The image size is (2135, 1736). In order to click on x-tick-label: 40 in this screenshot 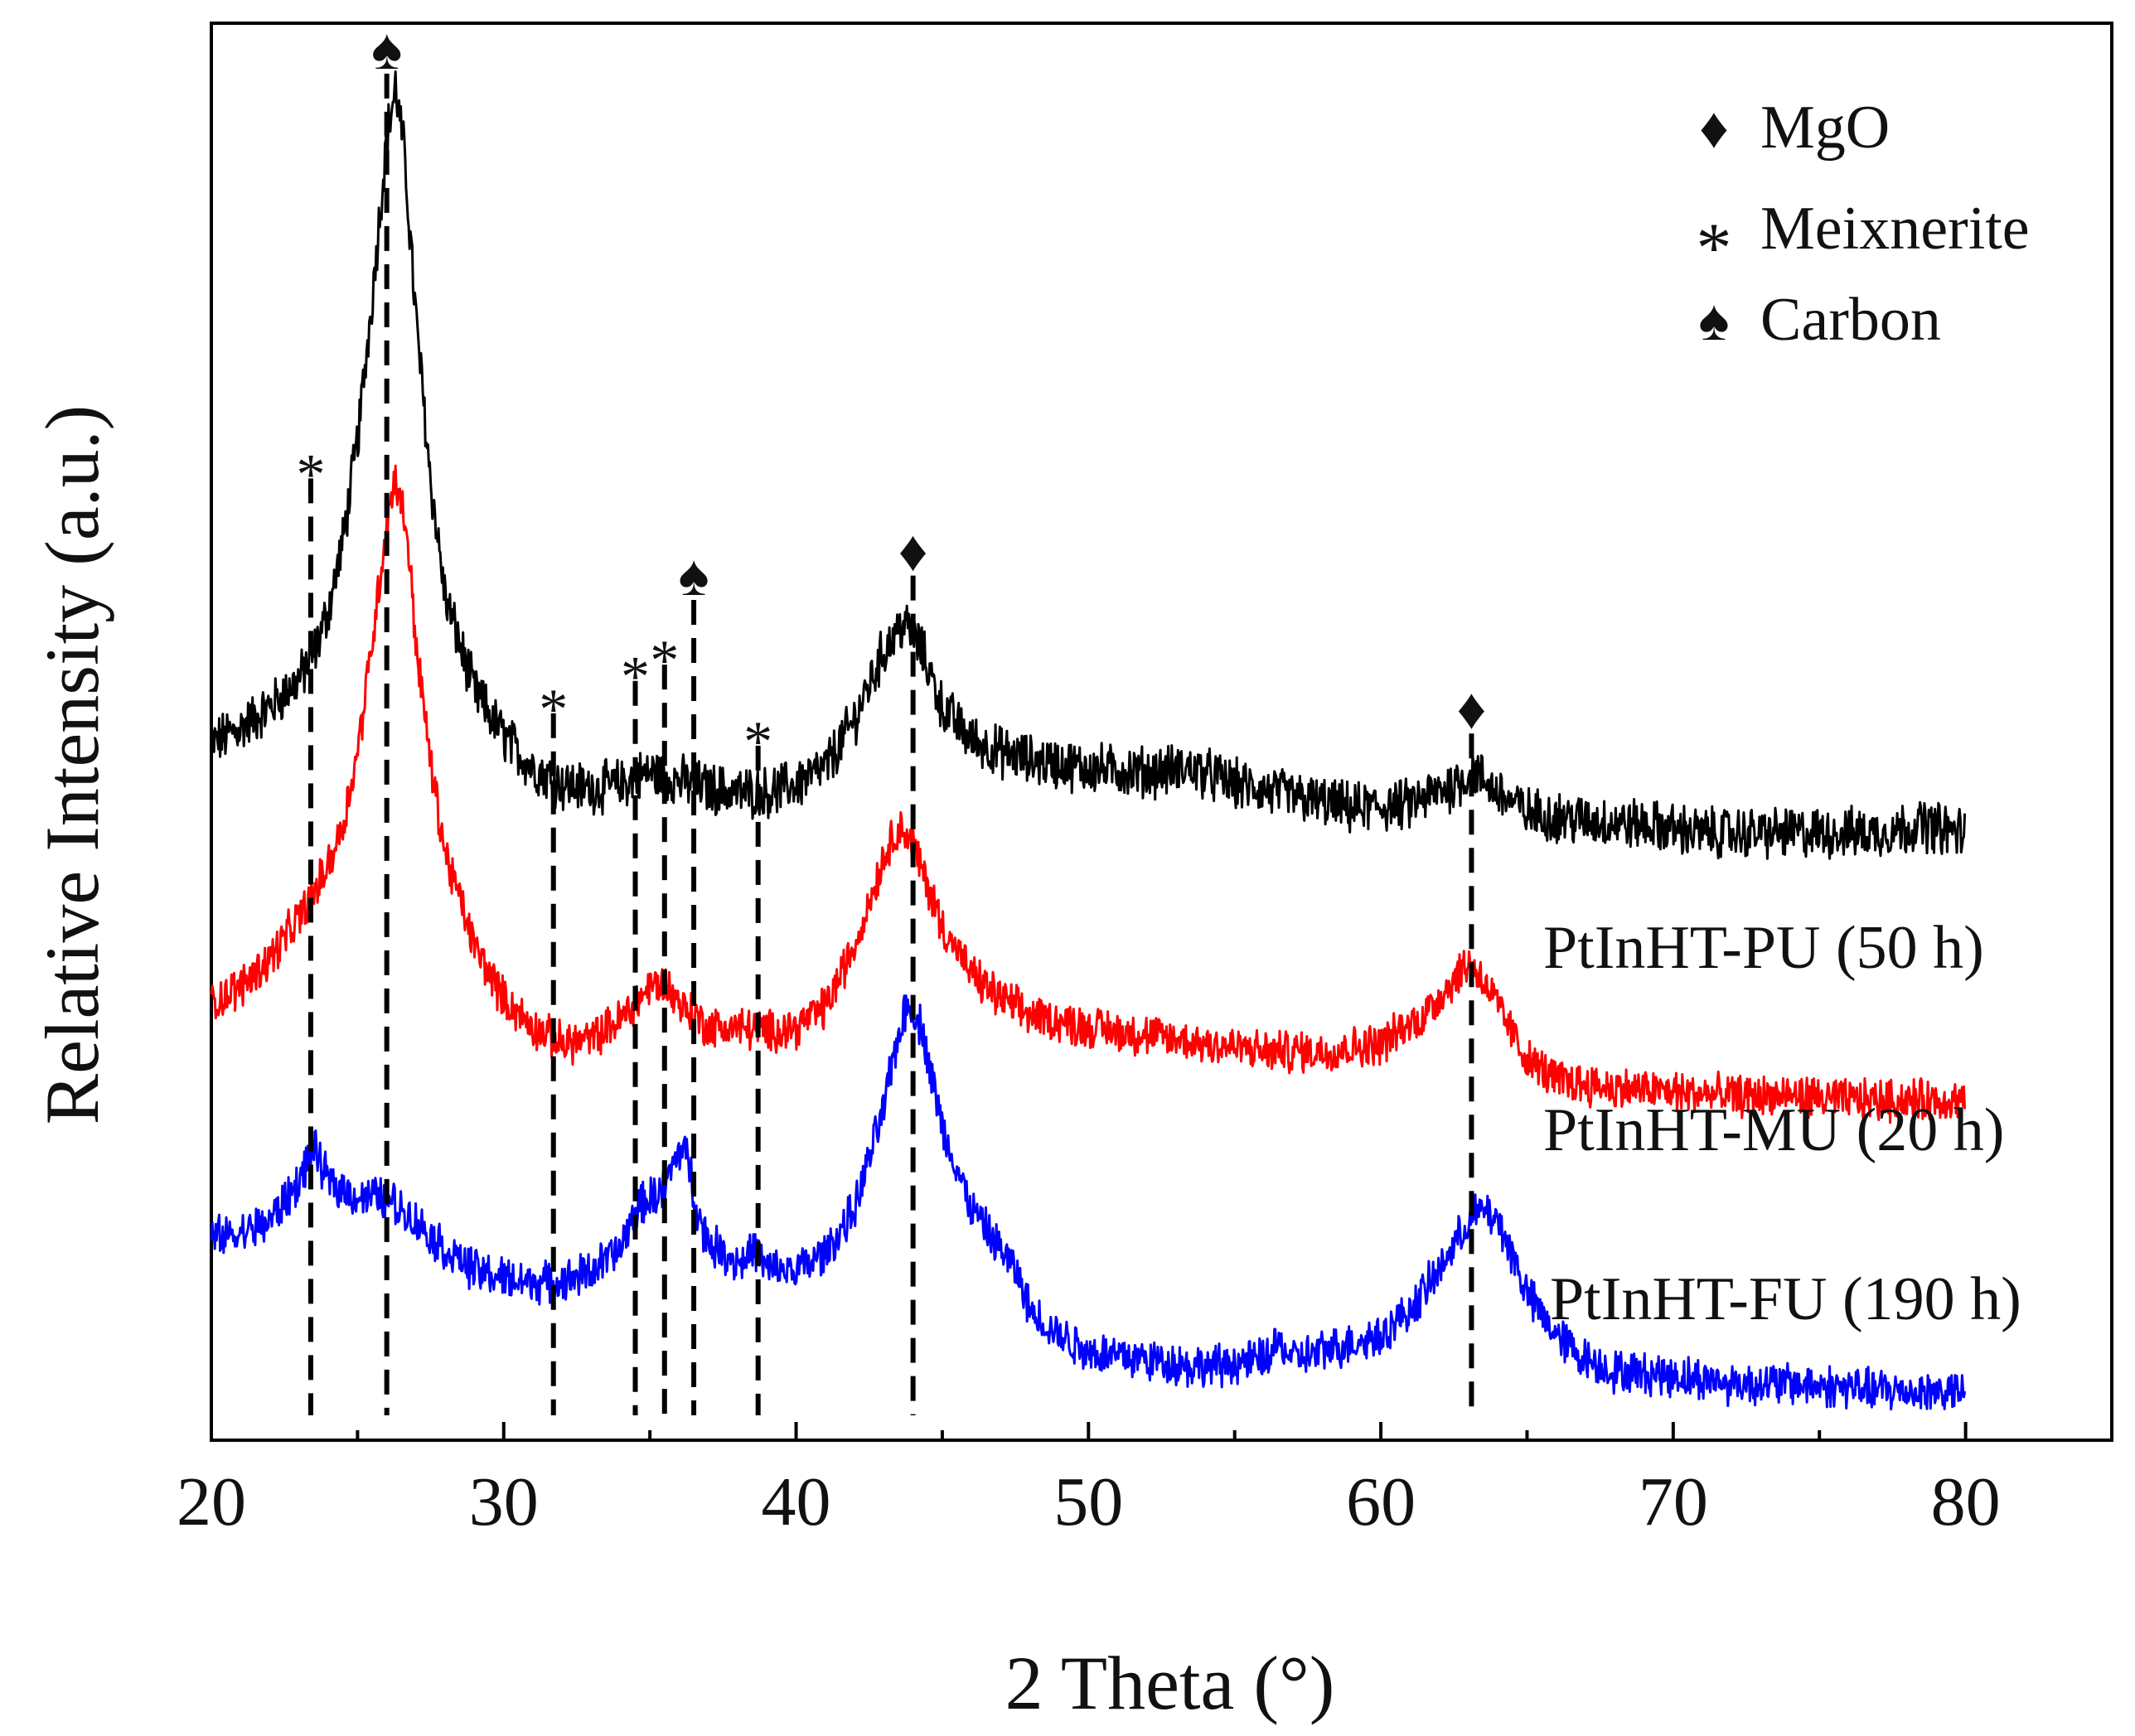, I will do `click(797, 1501)`.